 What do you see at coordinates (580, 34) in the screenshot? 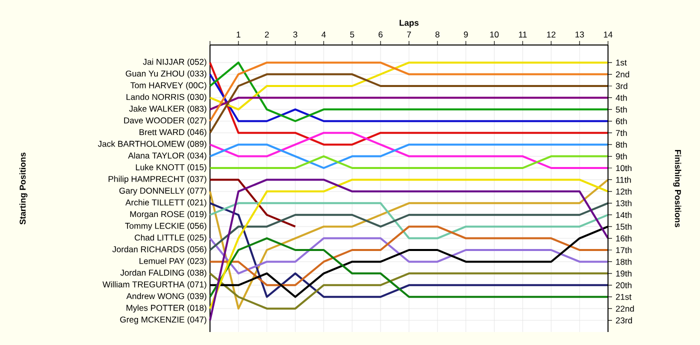
I see `x-tick-label: 13` at bounding box center [580, 34].